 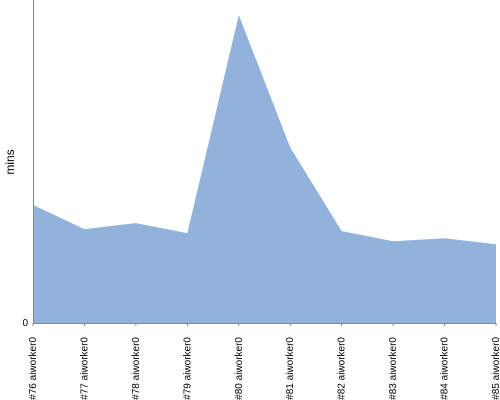 What do you see at coordinates (239, 368) in the screenshot?
I see `x-tick-label: #80 aiworker0` at bounding box center [239, 368].